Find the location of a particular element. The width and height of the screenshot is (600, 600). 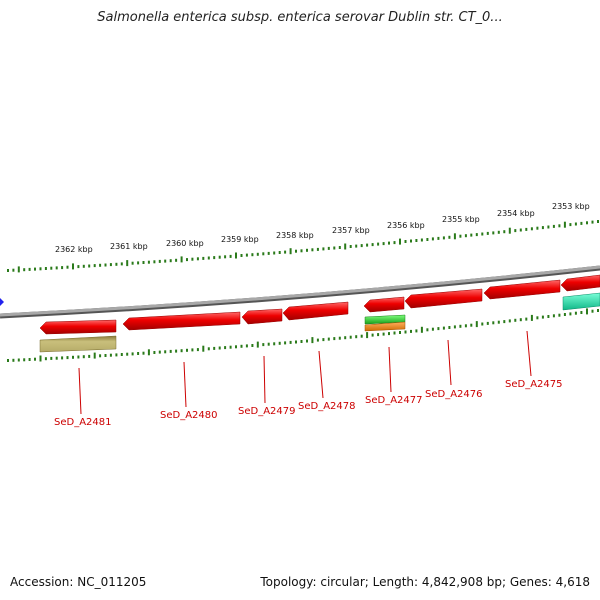

gene-label: SeD_A2477 is located at coordinates (394, 400).